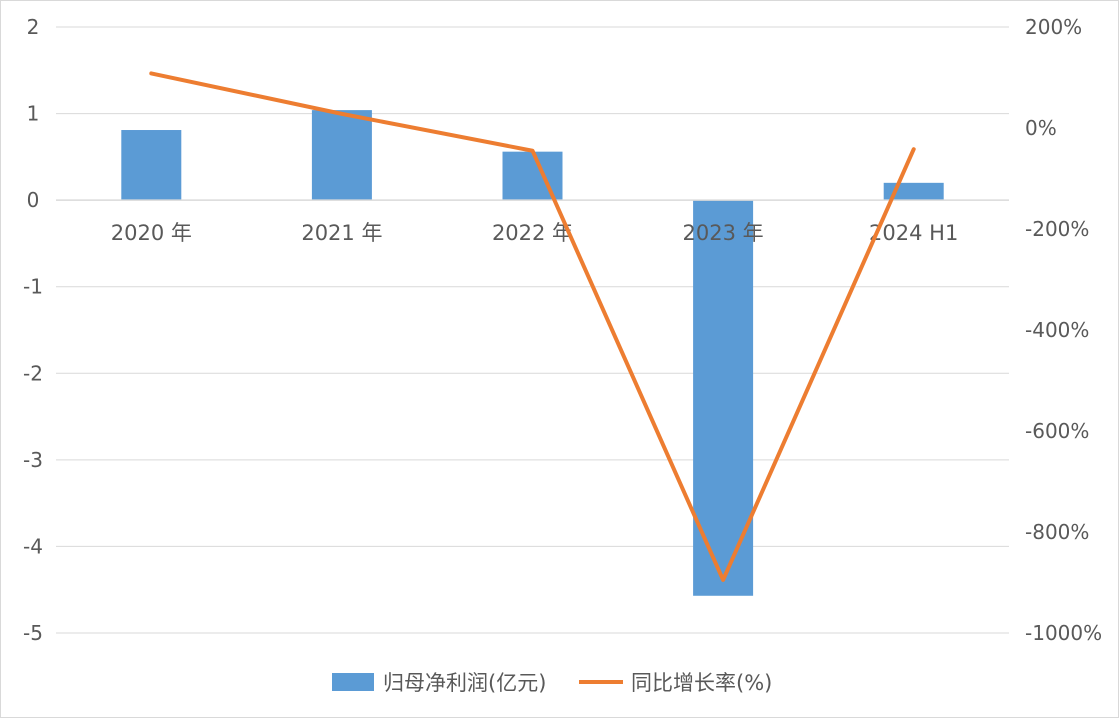  Describe the element at coordinates (552, 683) in the screenshot. I see `legend: 归母净利润(亿元) 同比增长率(%)` at that location.